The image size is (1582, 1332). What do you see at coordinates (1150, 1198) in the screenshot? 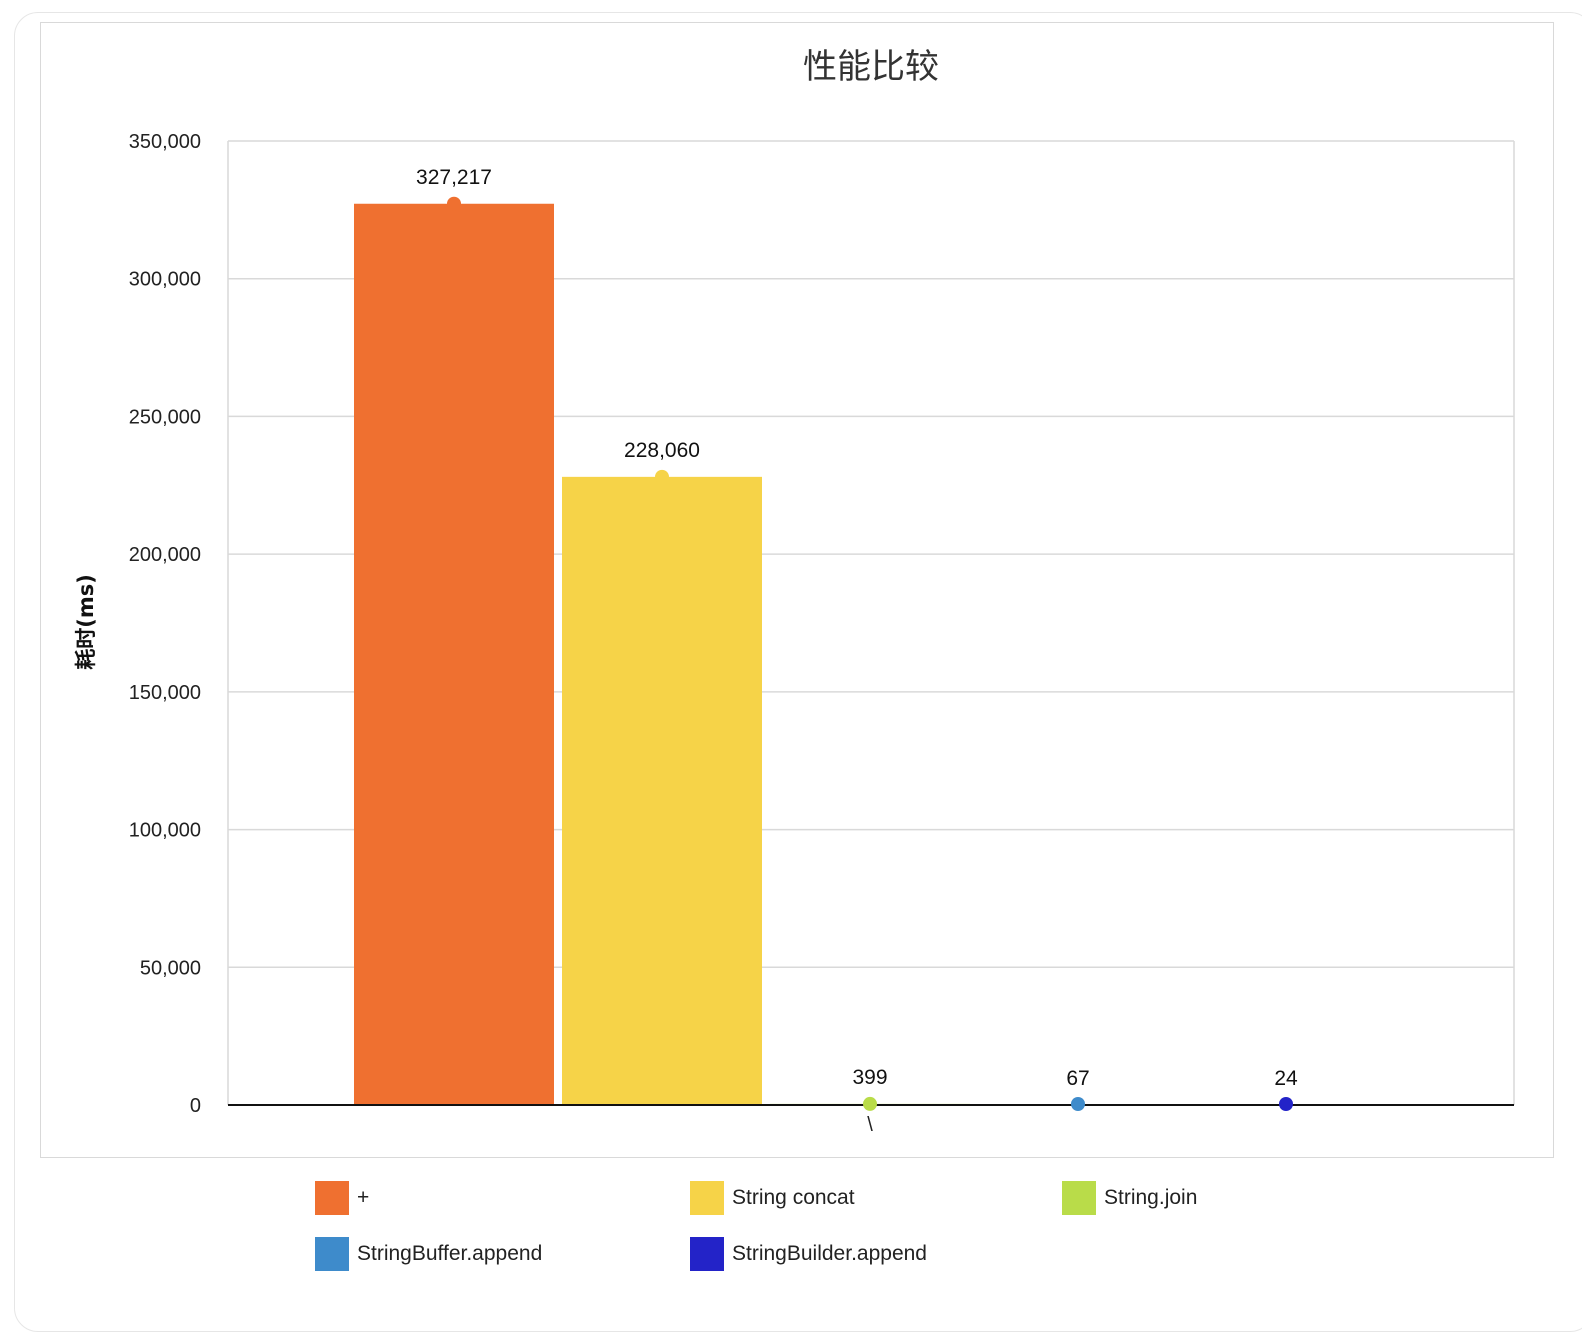
I see `legend-label: String.join` at bounding box center [1150, 1198].